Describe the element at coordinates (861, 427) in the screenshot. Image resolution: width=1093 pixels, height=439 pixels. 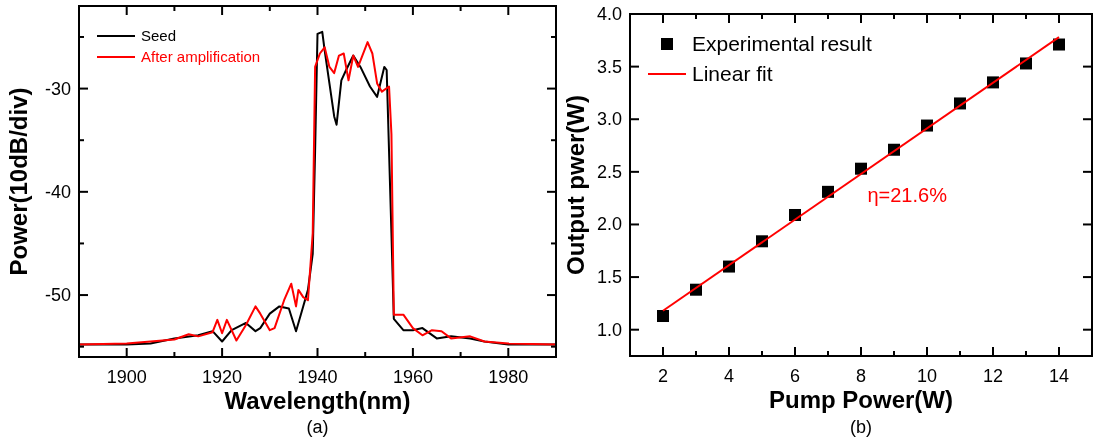
I see `text: (b)` at that location.